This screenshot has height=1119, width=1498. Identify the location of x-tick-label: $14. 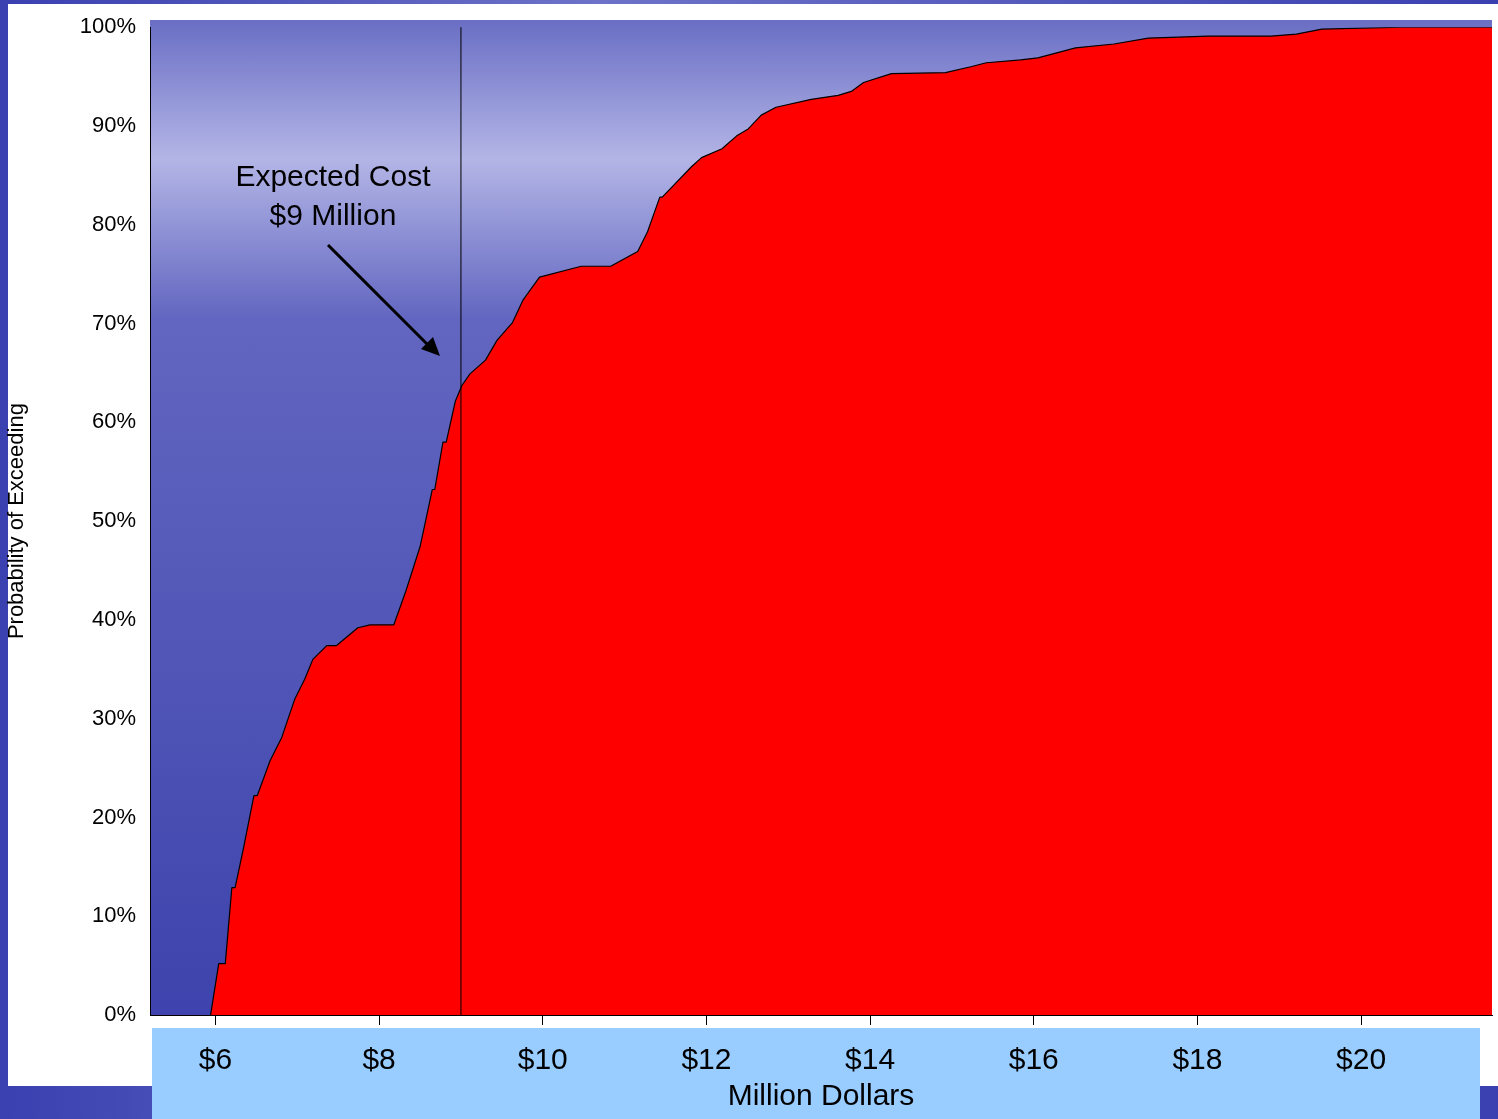
(870, 1059).